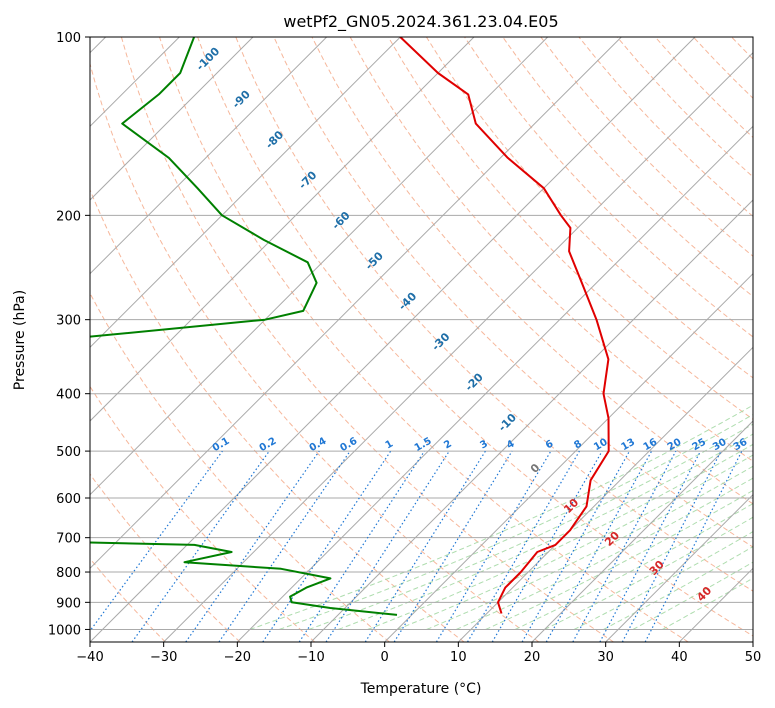  I want to click on y-tick-label: 500, so click(68, 452).